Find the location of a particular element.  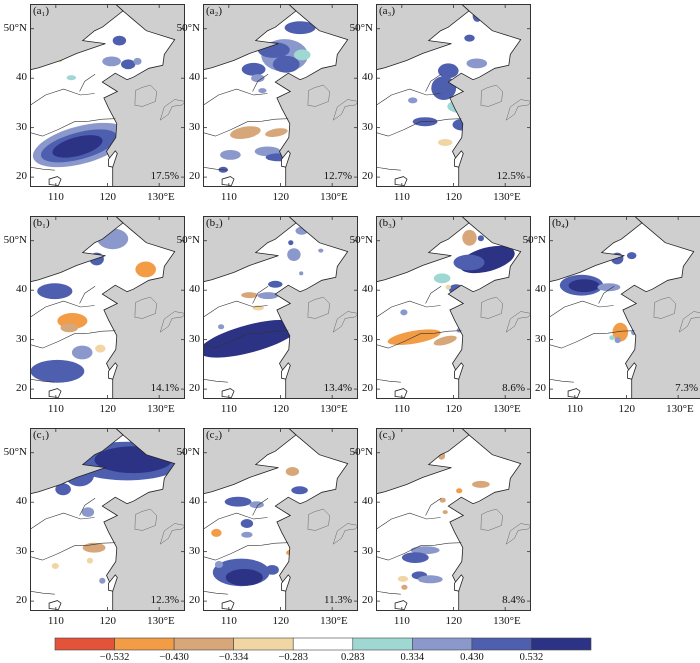

variance-percent-c3: 8.4% is located at coordinates (507, 600).